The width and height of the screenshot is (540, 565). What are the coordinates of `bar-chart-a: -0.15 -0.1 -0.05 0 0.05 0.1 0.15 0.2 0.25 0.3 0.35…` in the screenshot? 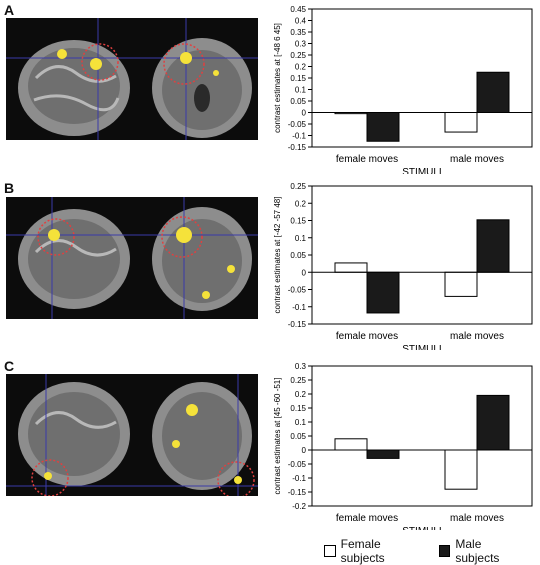 It's located at (403, 89).